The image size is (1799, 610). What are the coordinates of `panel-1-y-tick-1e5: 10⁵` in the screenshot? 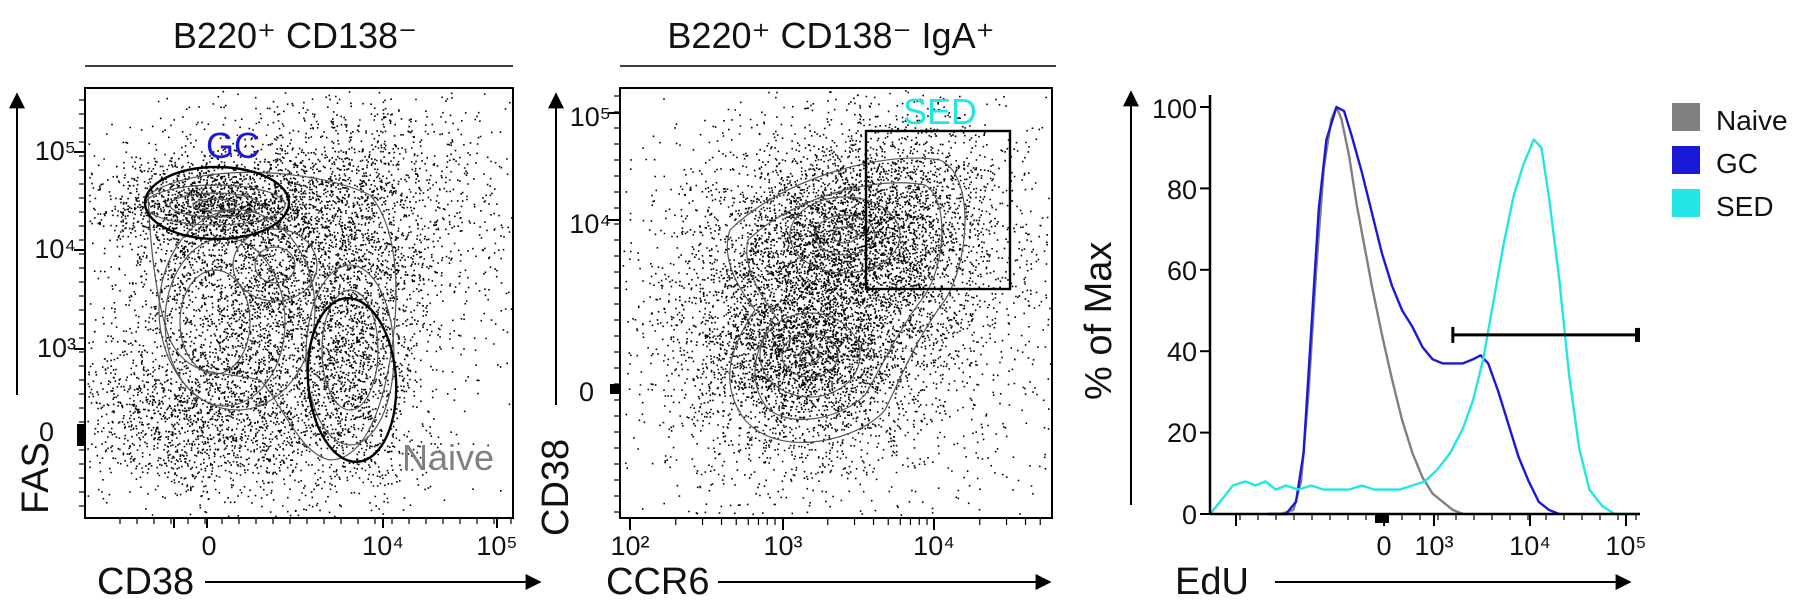 It's located at (55, 151).